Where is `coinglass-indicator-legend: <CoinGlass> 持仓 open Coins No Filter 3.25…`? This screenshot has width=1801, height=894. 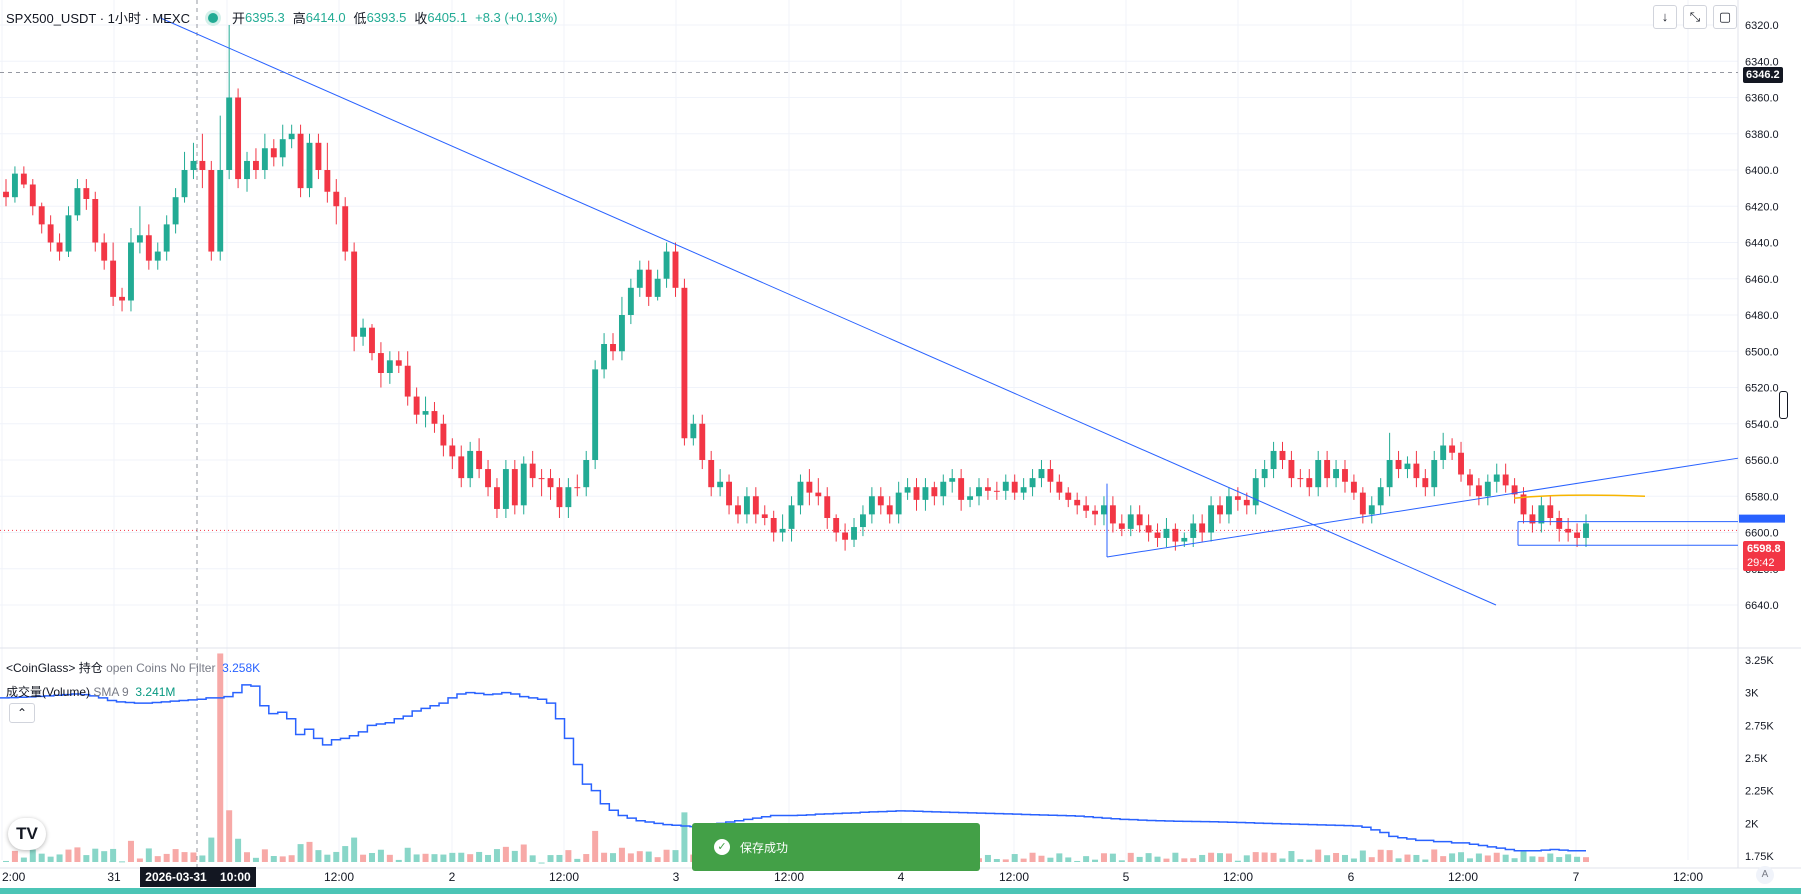 coinglass-indicator-legend: <CoinGlass> 持仓 open Coins No Filter 3.25… is located at coordinates (133, 667).